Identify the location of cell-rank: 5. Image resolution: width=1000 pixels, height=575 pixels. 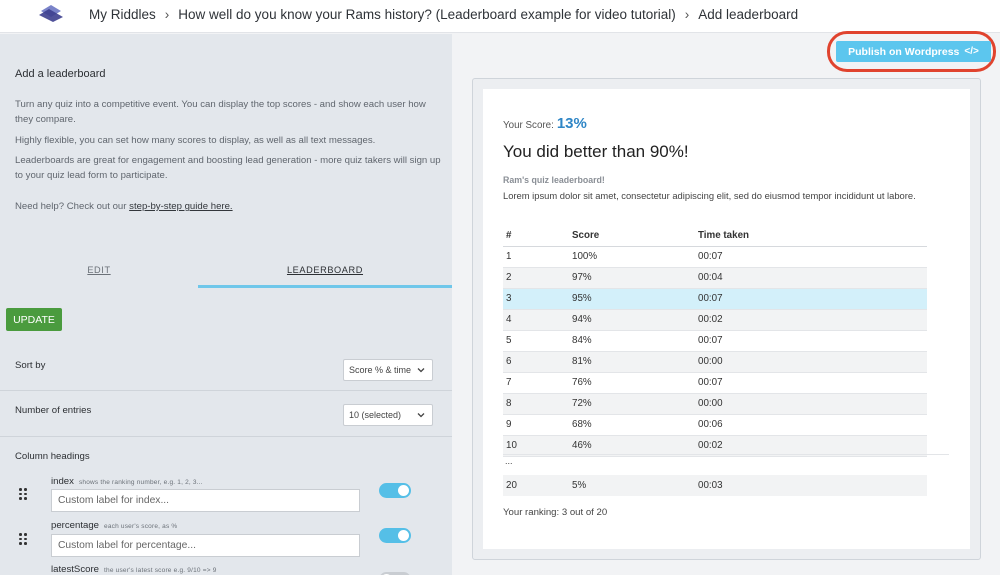
(536, 341).